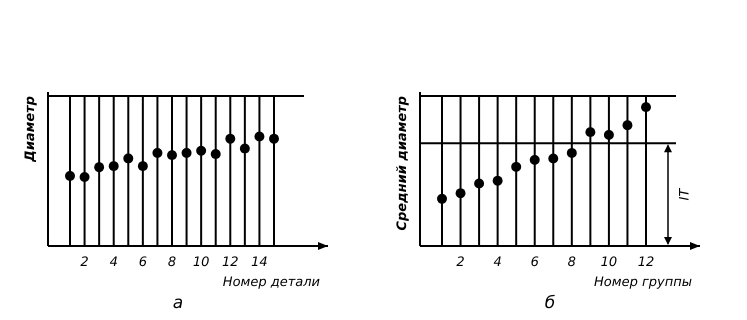  I want to click on x-tick-label: 14, so click(259, 262).